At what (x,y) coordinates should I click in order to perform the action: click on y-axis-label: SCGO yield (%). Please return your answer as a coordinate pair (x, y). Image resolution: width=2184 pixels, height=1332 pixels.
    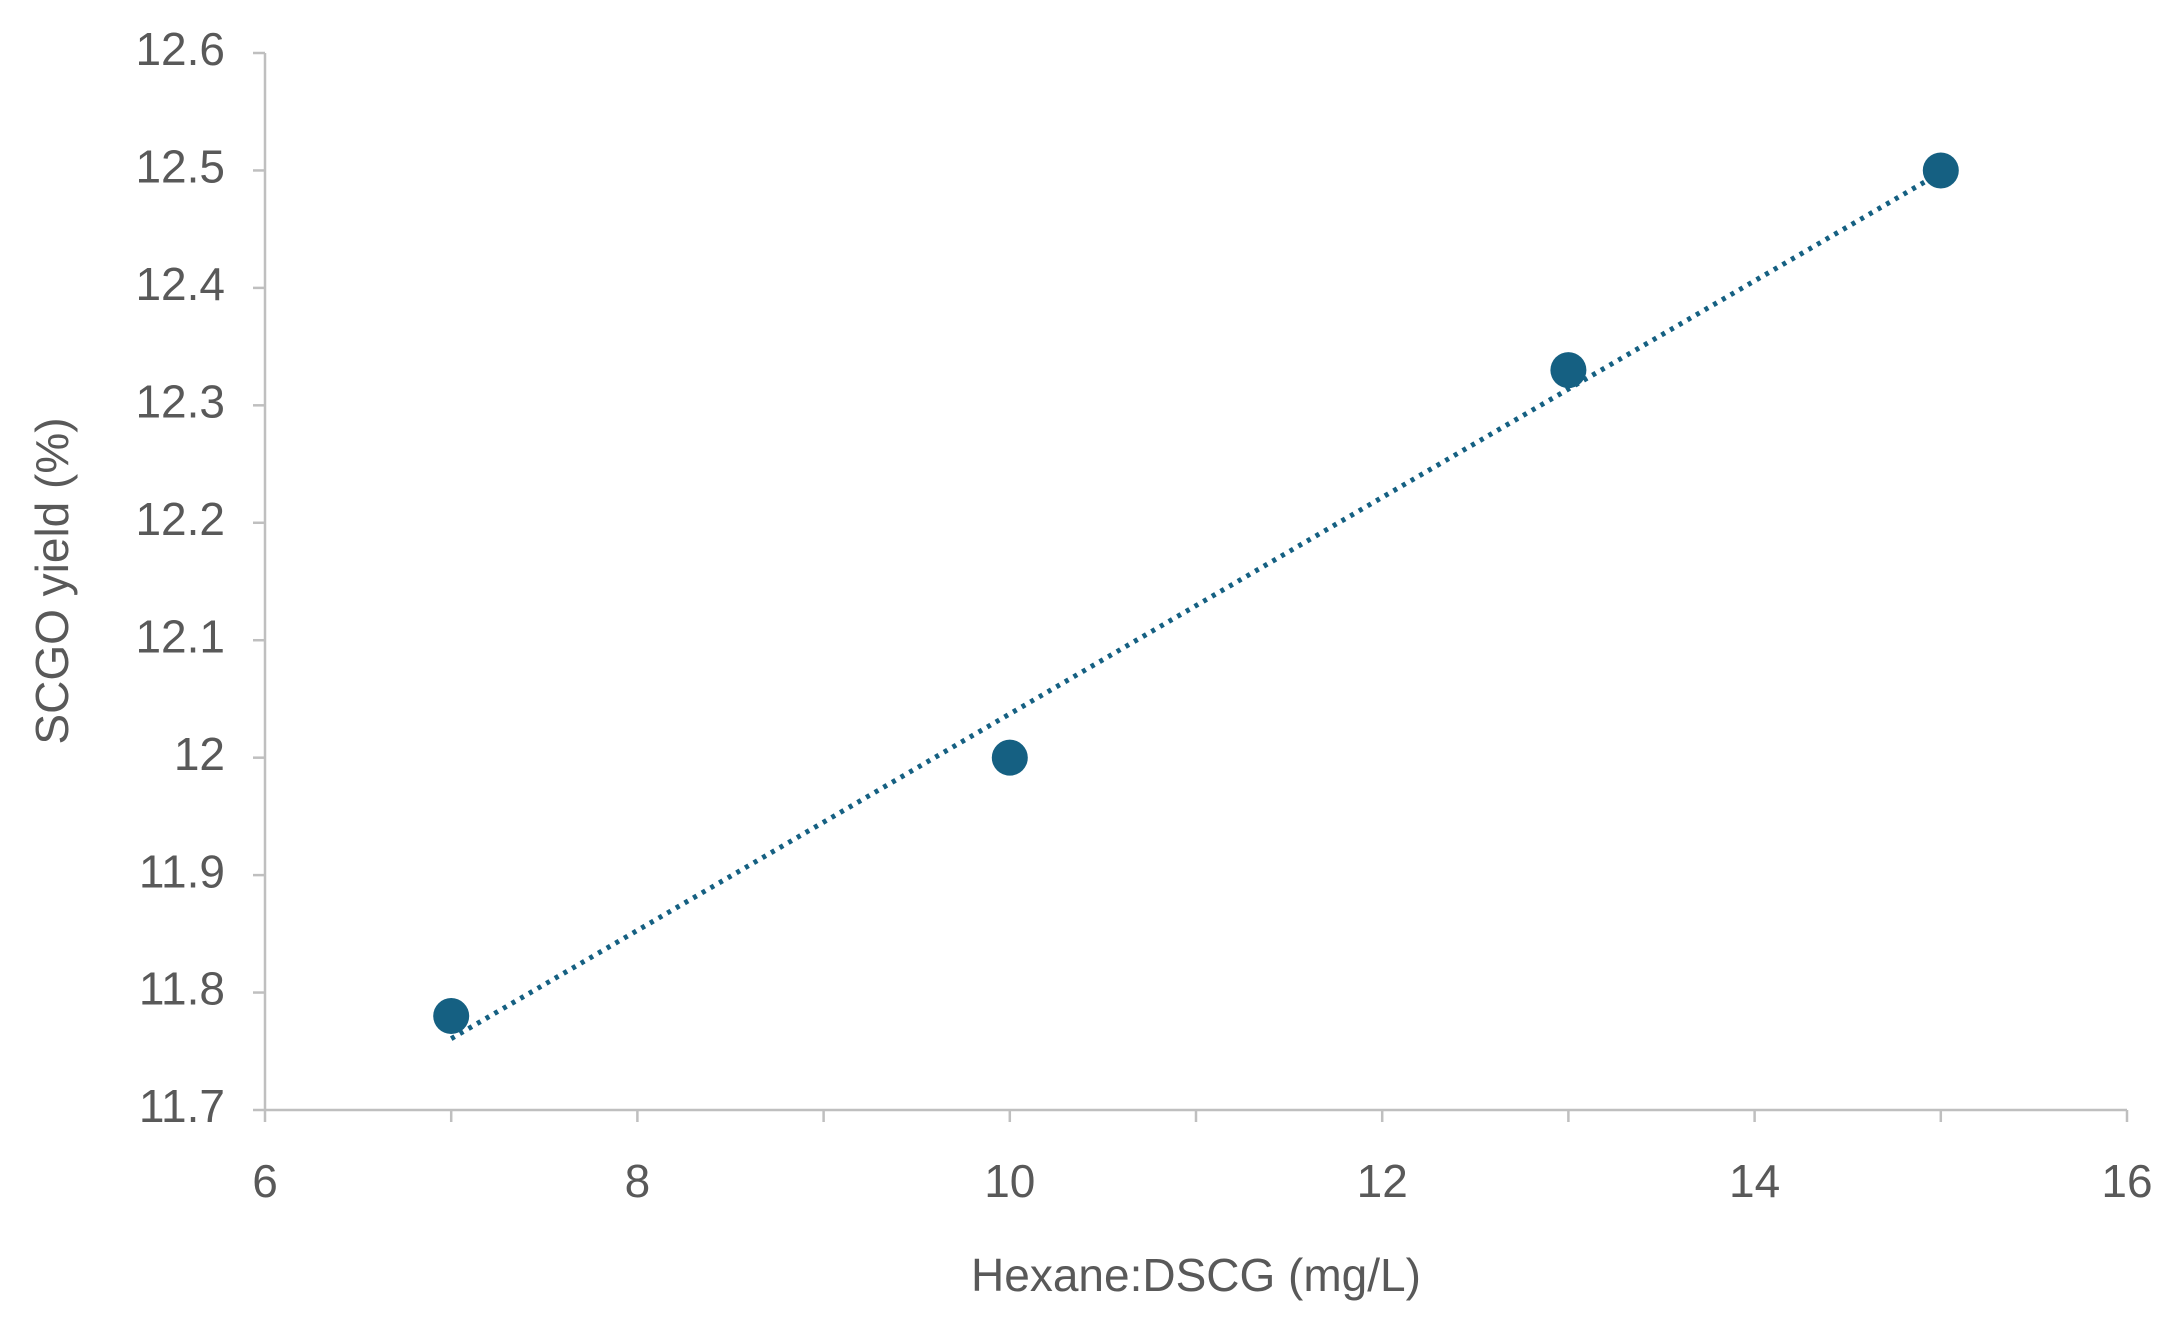
    Looking at the image, I should click on (52, 580).